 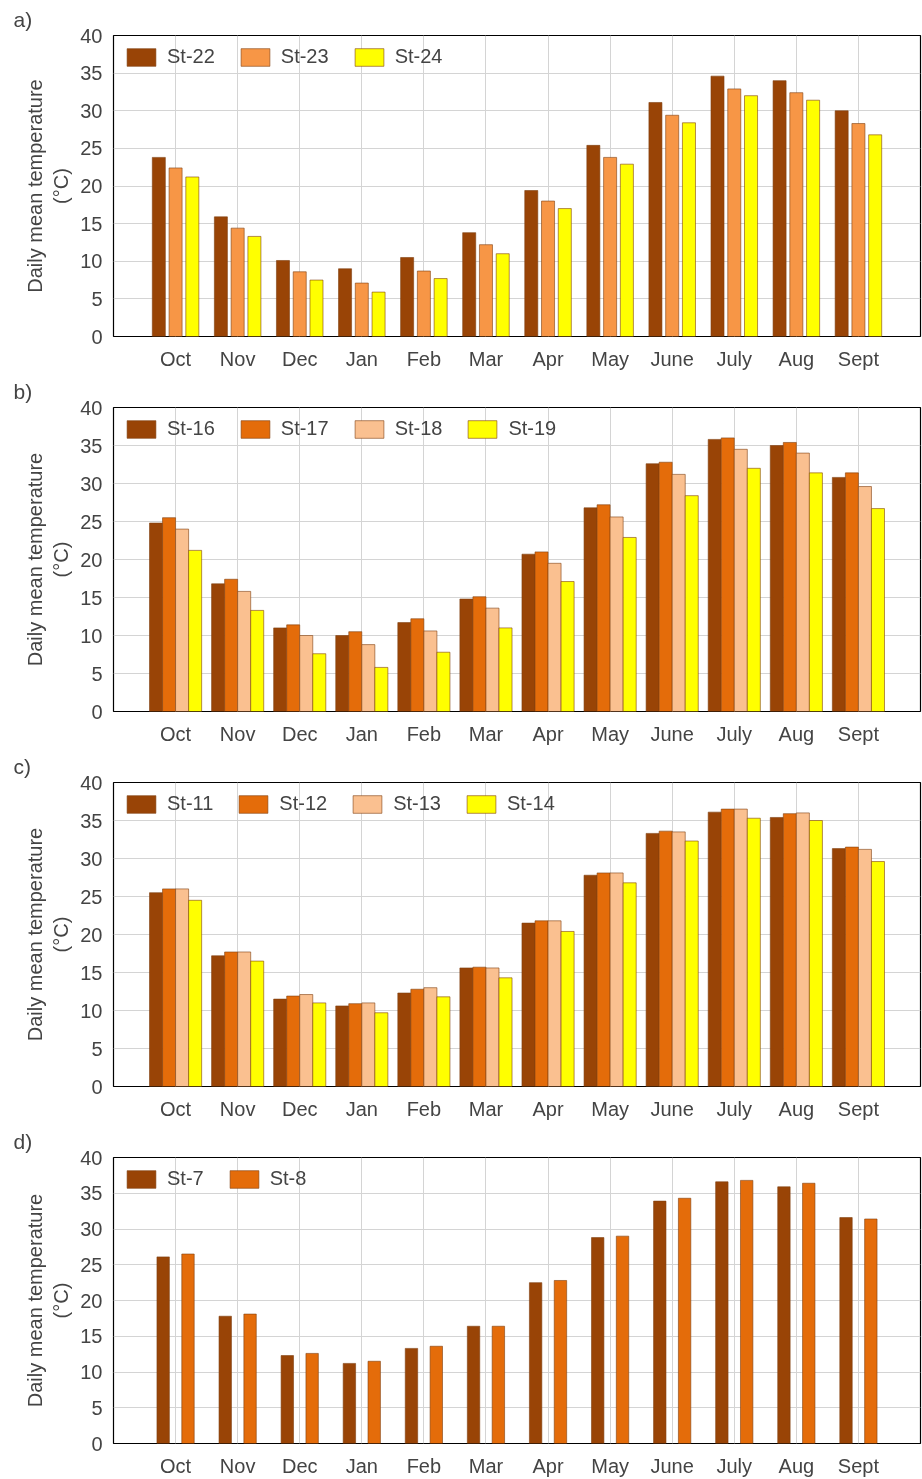 What do you see at coordinates (185, 1178) in the screenshot?
I see `legend-label: St-7` at bounding box center [185, 1178].